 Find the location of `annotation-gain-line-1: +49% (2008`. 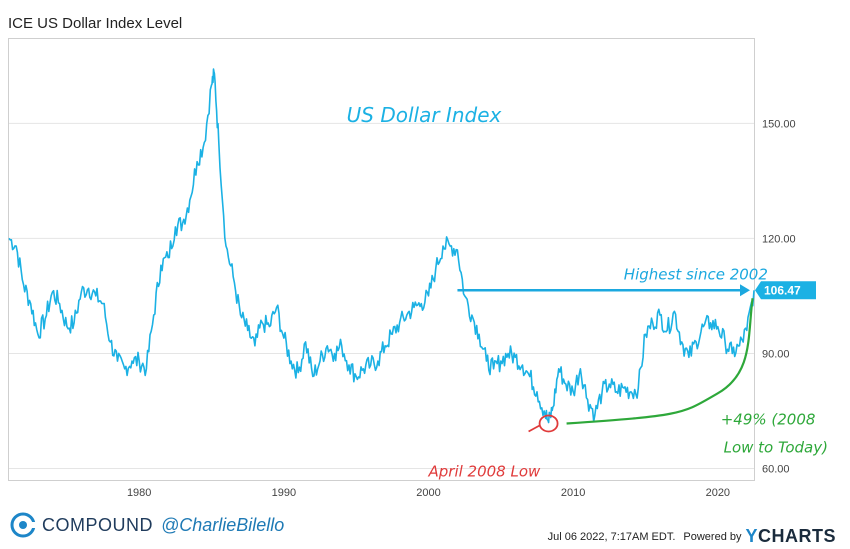

annotation-gain-line-1: +49% (2008 is located at coordinates (768, 420).